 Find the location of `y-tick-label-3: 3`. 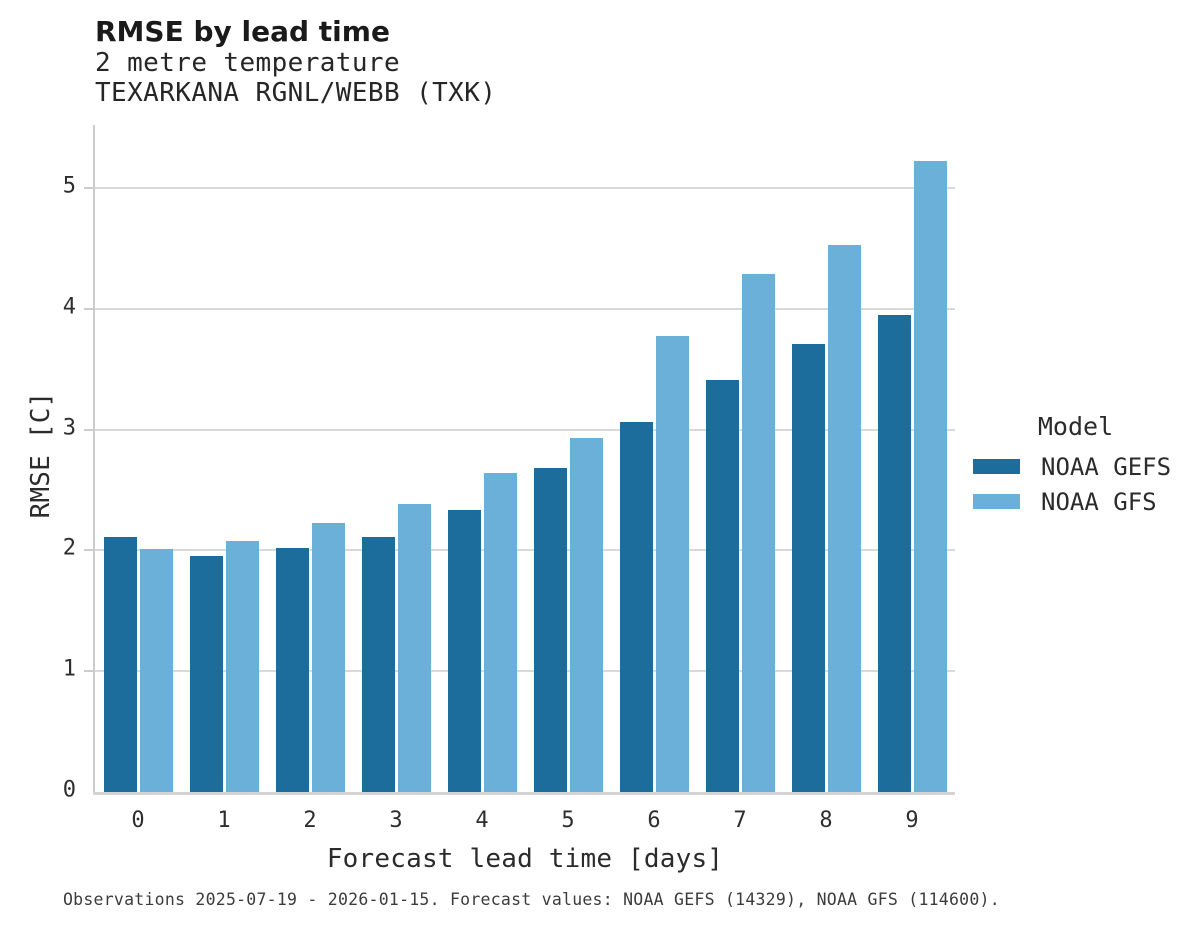

y-tick-label-3: 3 is located at coordinates (69, 428).